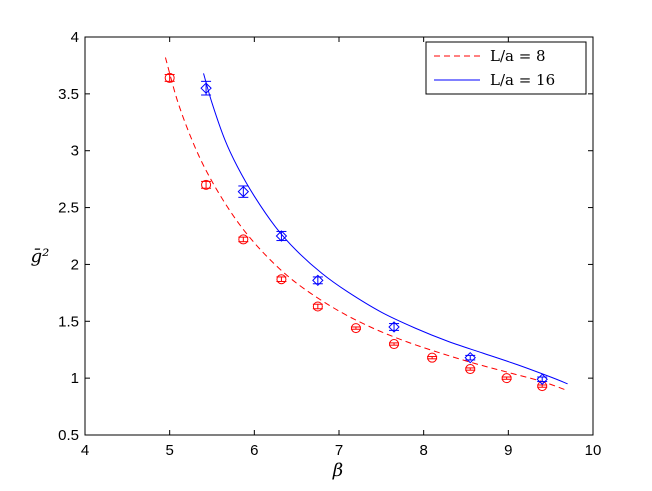  I want to click on legend-label-series-2: L/a = 16, so click(522, 80).